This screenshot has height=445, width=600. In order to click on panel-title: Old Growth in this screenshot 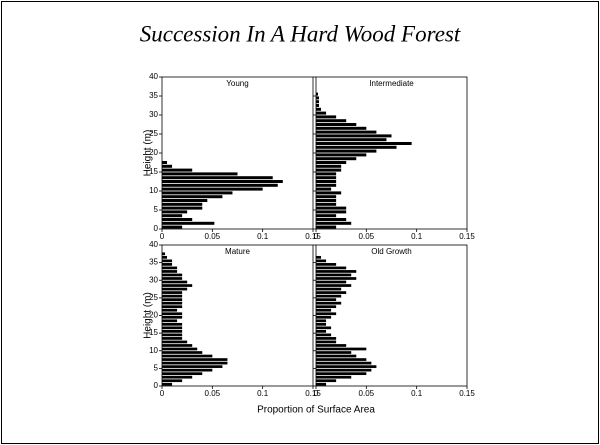, I will do `click(391, 251)`.